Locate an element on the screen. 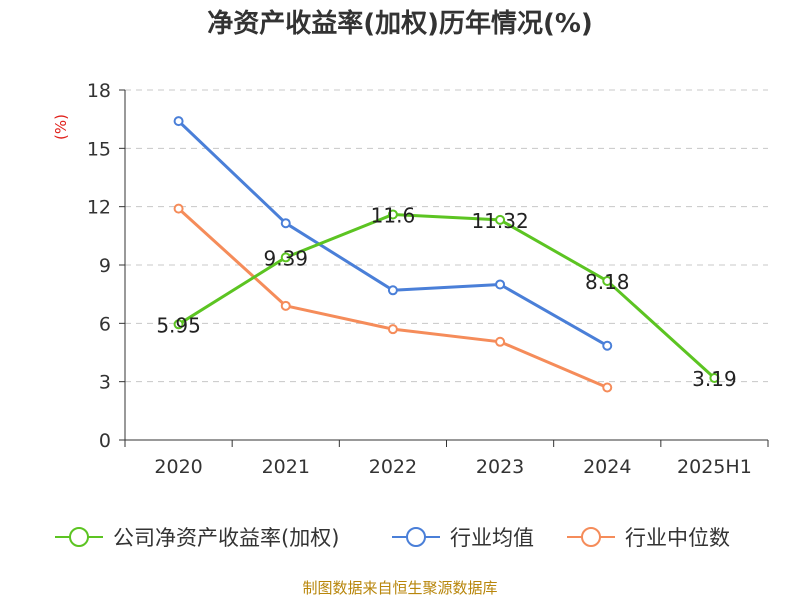 Image resolution: width=800 pixels, height=600 pixels. source-note: 制图数据来自恒生聚源数据库 is located at coordinates (399, 588).